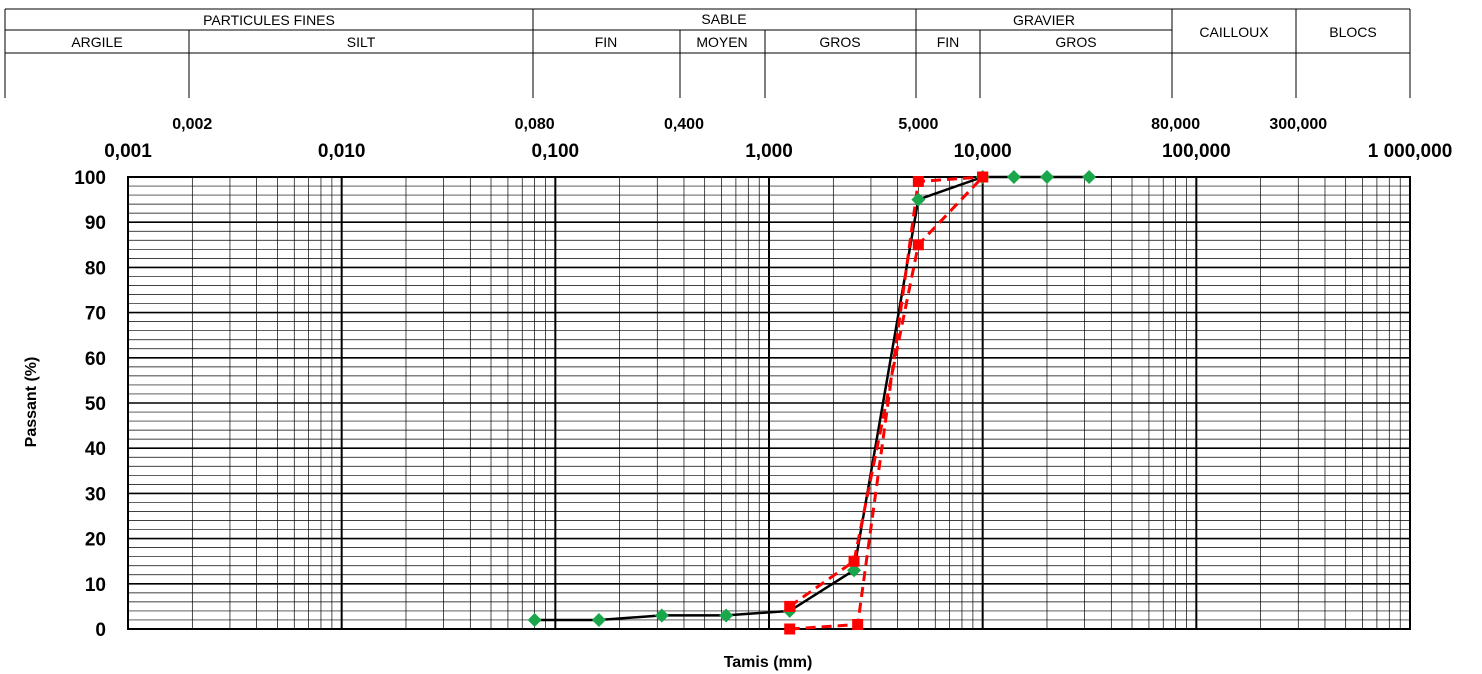 This screenshot has width=1482, height=674. What do you see at coordinates (100, 630) in the screenshot?
I see `y-tick-label: 0` at bounding box center [100, 630].